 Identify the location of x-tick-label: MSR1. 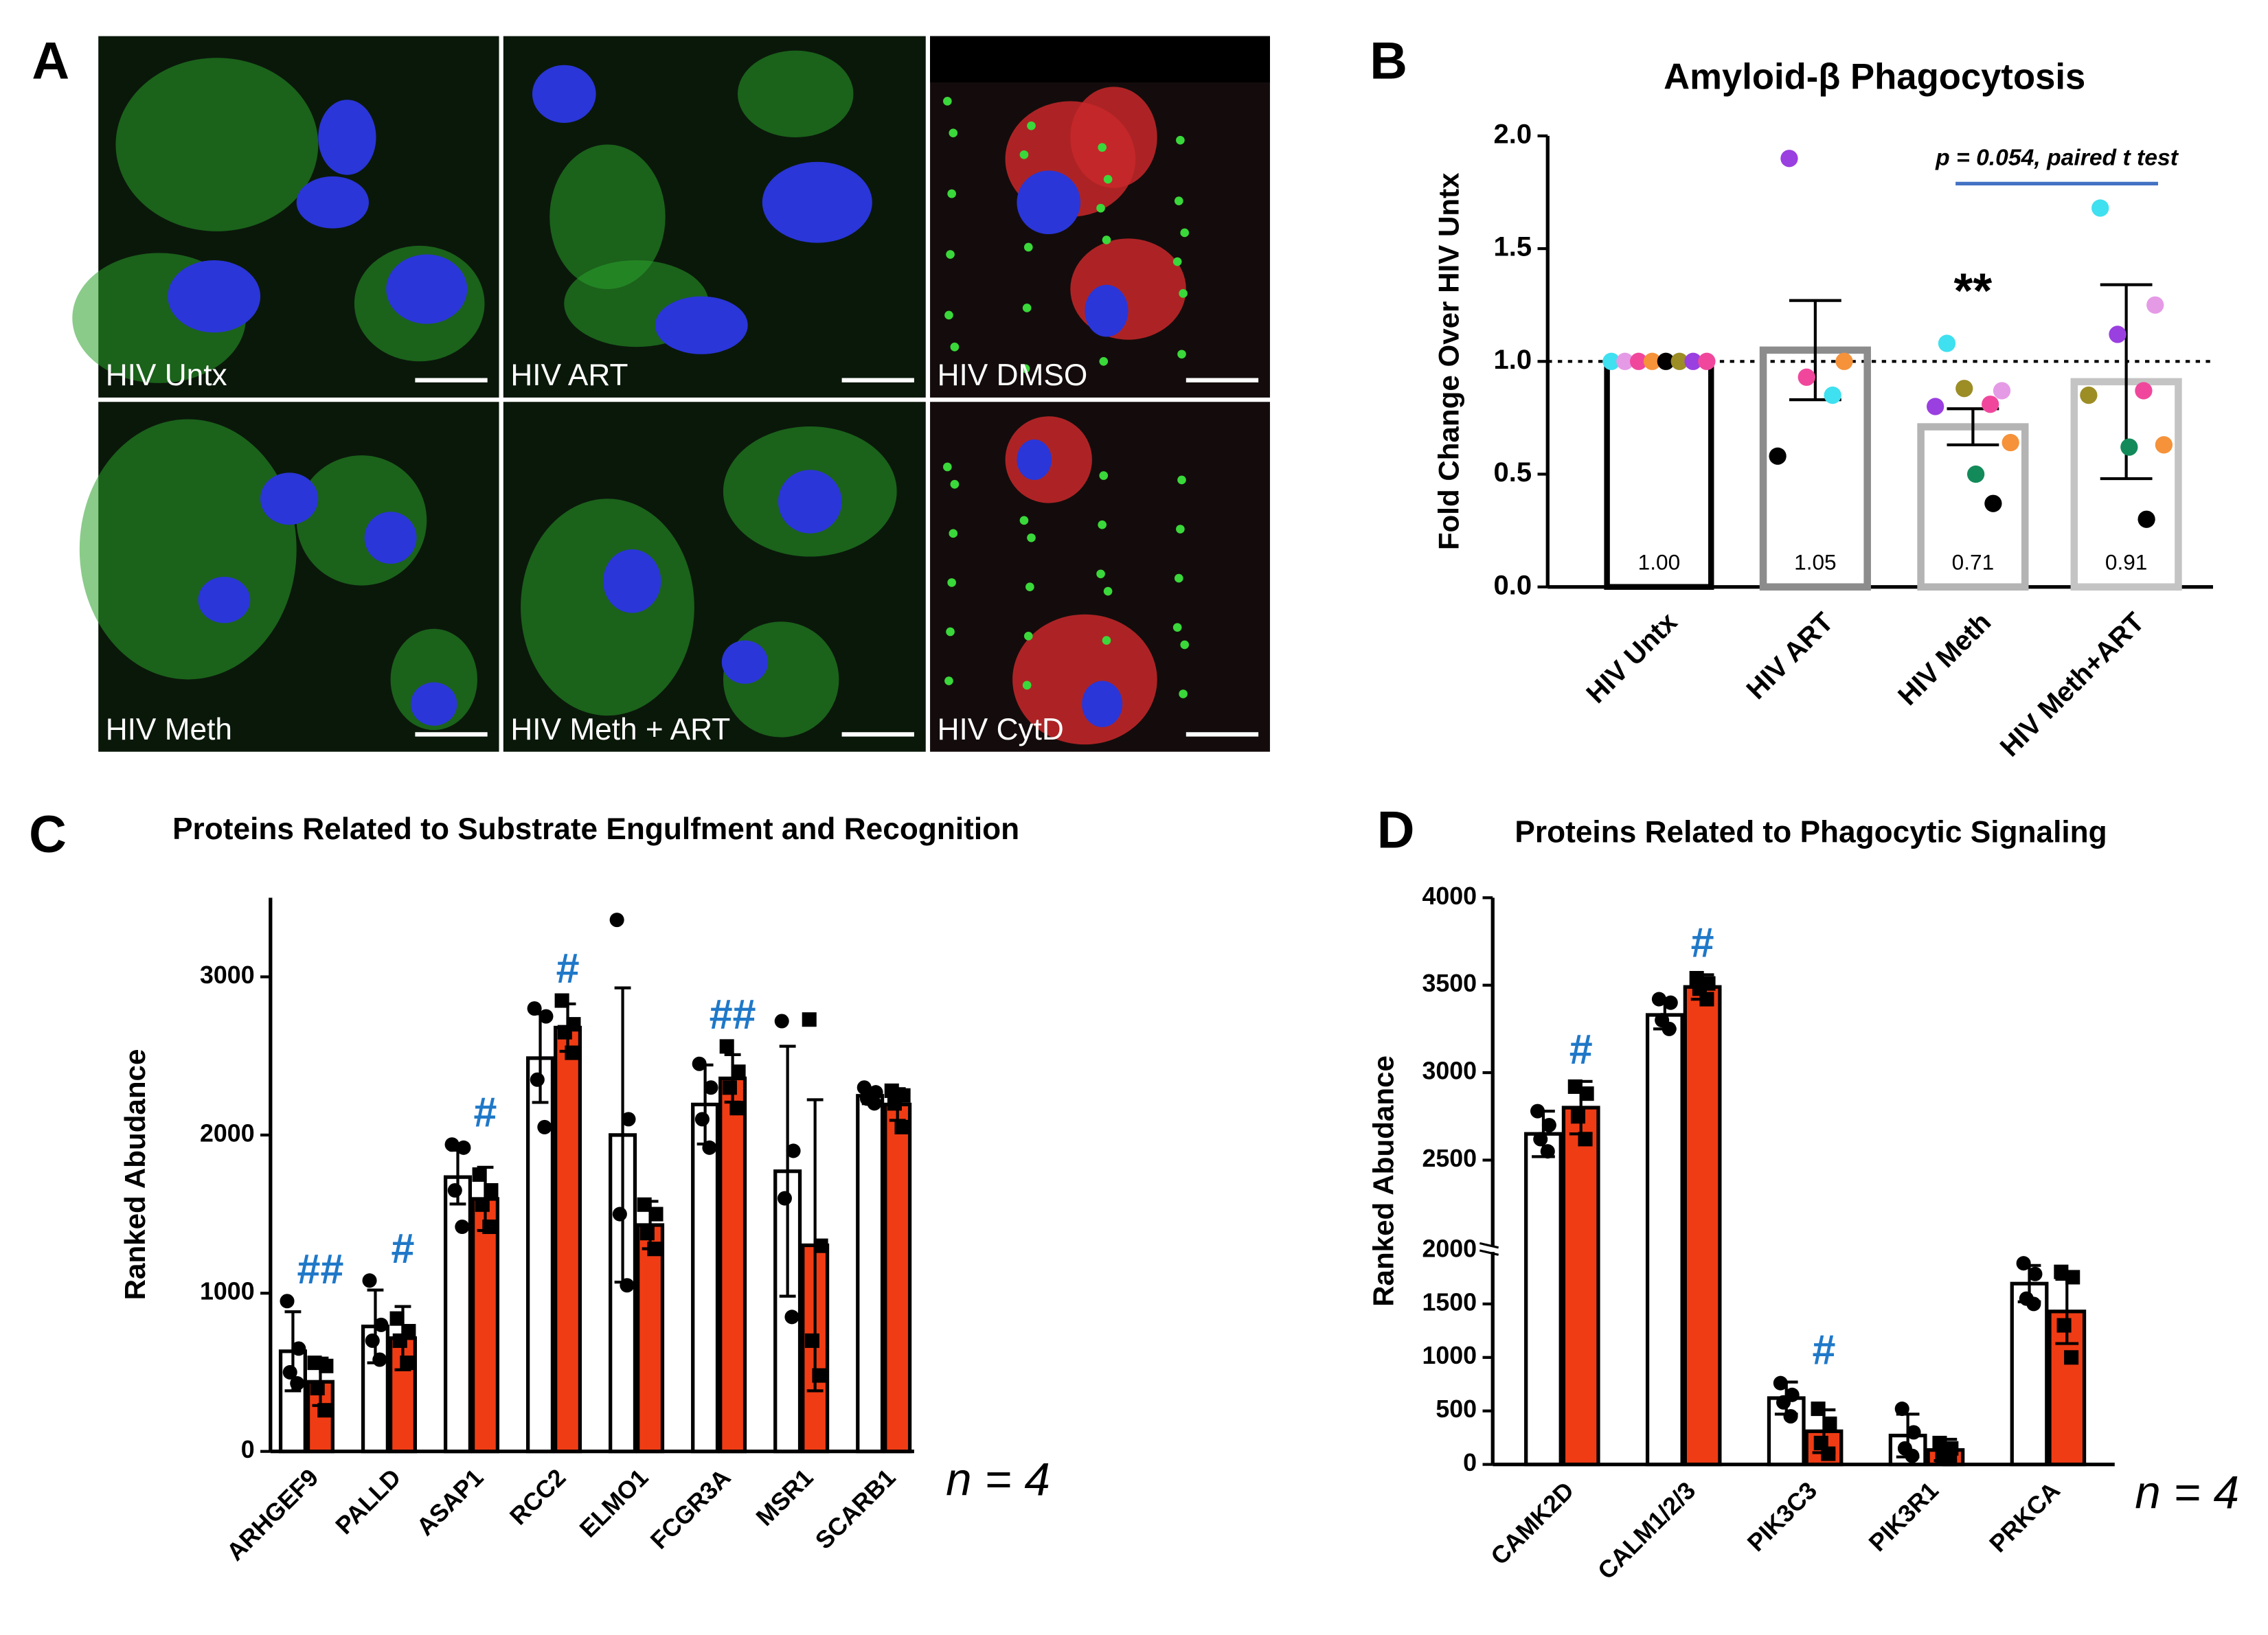
(785, 1497).